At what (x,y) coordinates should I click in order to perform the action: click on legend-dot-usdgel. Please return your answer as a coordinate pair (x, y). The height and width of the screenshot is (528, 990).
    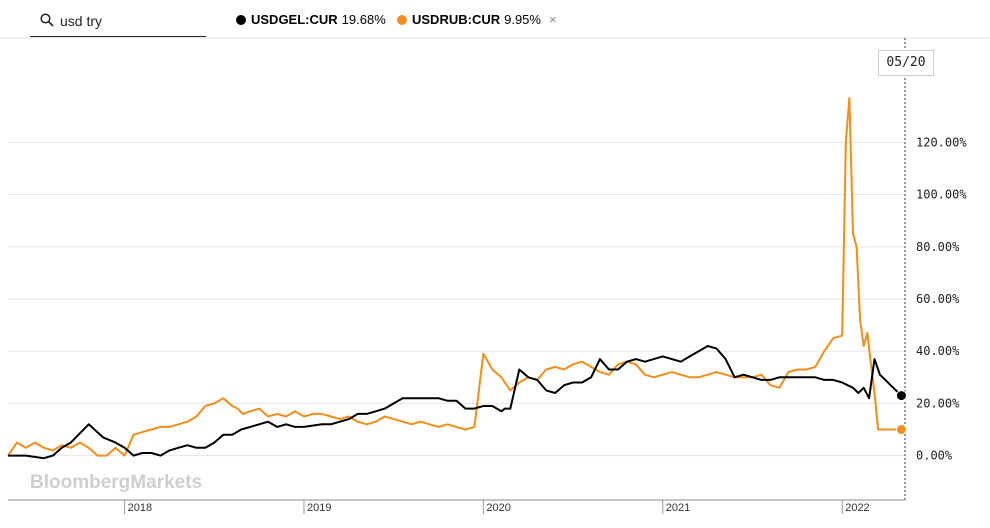
    Looking at the image, I should click on (241, 19).